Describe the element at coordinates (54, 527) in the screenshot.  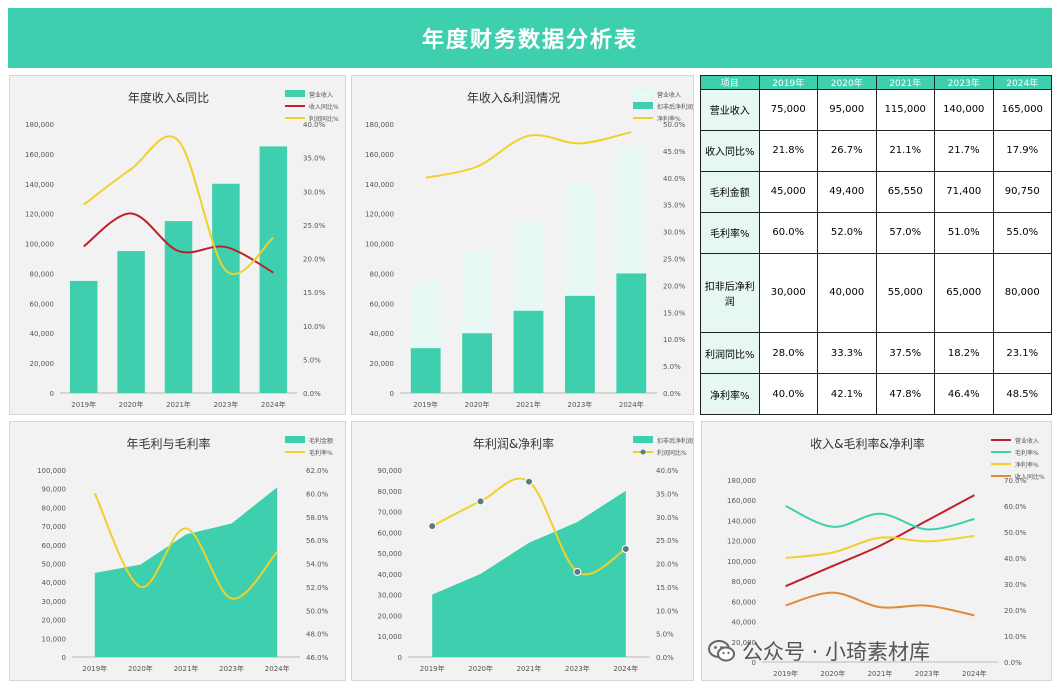
I see `y-tick-label: 70,000` at that location.